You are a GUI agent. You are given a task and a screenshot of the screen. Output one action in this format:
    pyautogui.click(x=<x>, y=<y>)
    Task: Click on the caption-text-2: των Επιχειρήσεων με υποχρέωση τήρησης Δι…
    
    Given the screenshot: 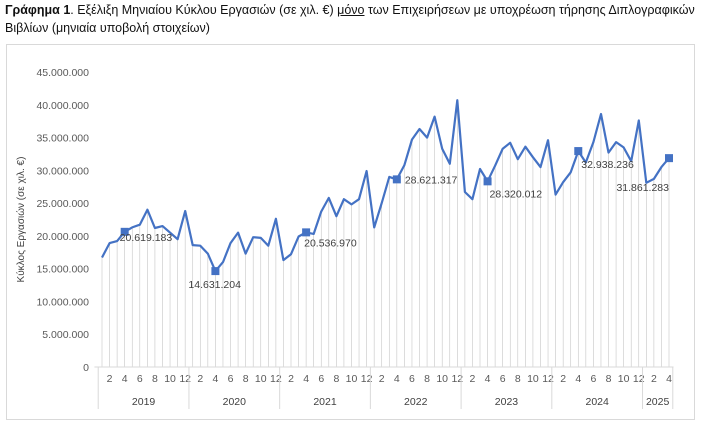 What is the action you would take?
    pyautogui.click(x=350, y=19)
    